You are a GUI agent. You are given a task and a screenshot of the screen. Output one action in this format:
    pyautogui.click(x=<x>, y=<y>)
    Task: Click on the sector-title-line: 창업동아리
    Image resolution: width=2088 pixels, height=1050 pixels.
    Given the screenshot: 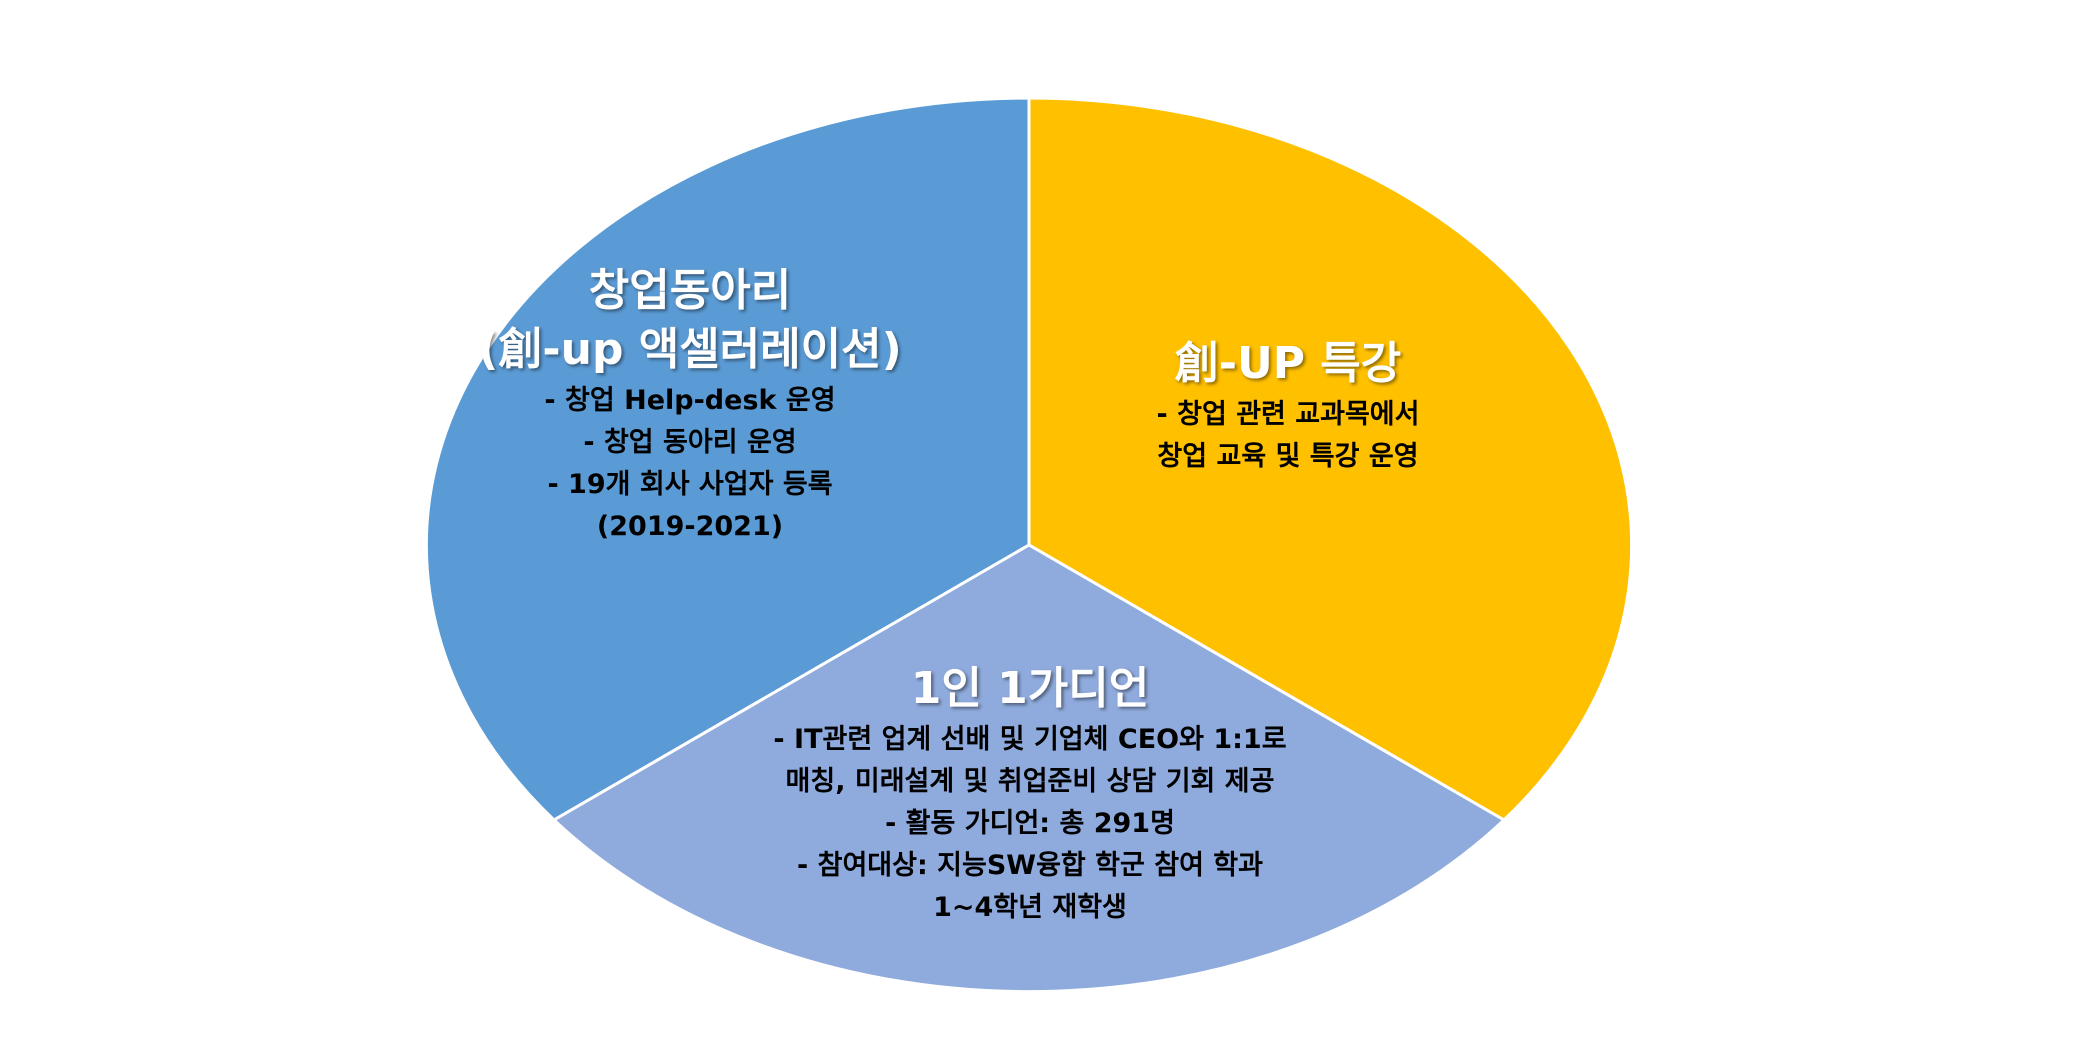 What is the action you would take?
    pyautogui.click(x=690, y=290)
    